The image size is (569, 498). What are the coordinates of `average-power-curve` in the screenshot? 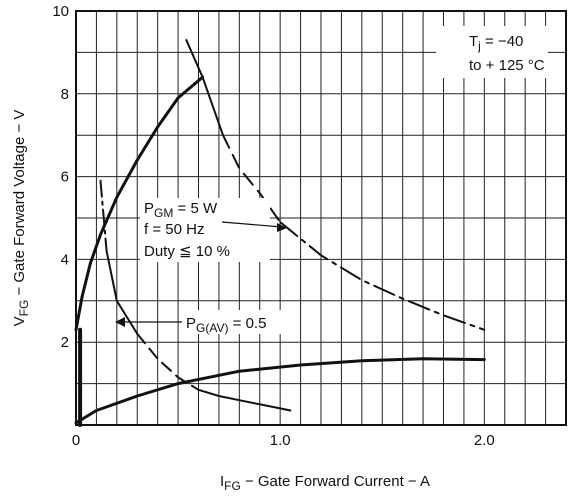 It's located at (122, 292).